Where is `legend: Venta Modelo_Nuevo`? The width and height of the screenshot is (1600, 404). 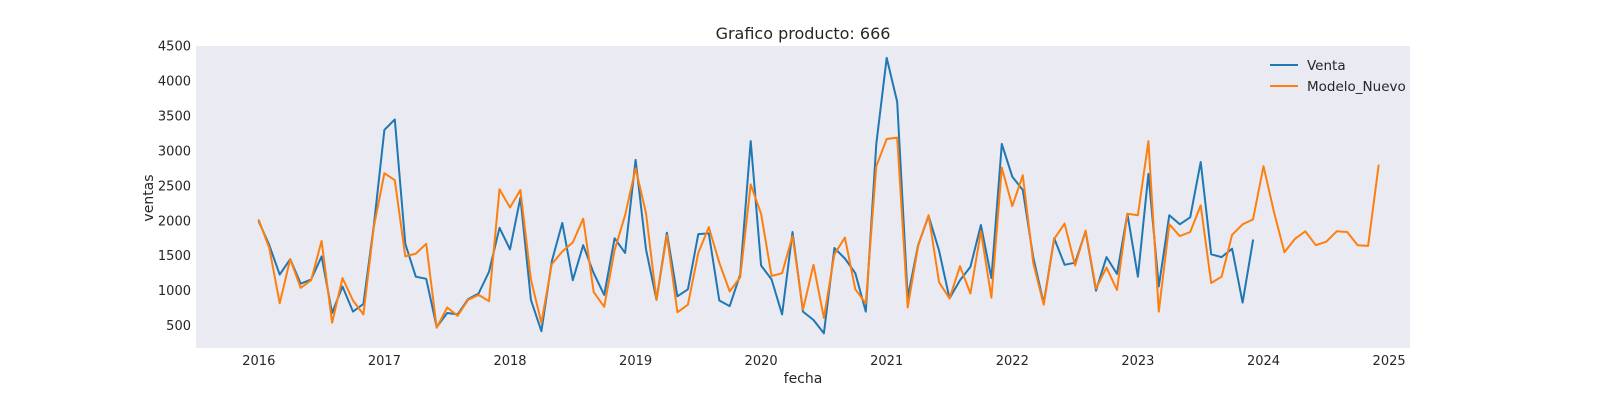 legend: Venta Modelo_Nuevo is located at coordinates (1338, 76).